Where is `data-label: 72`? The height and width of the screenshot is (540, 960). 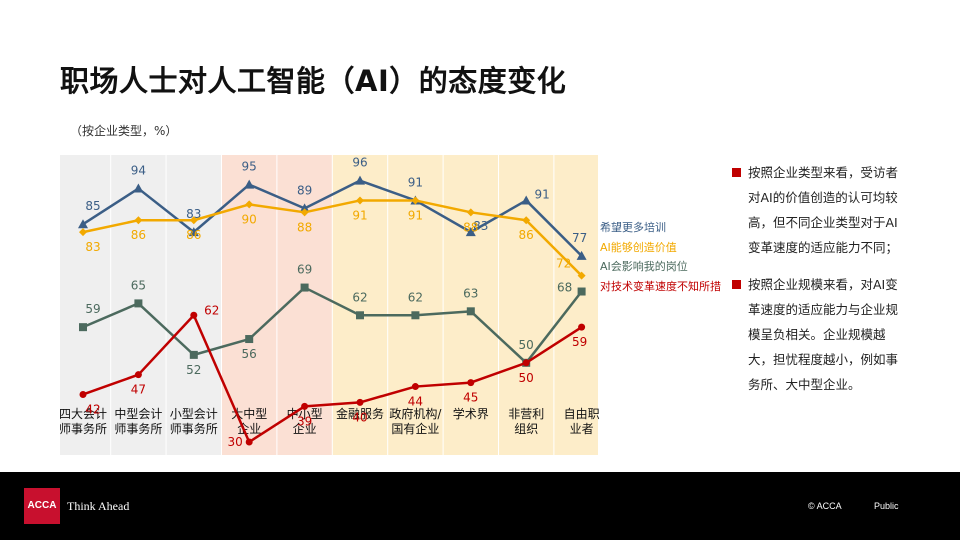 data-label: 72 is located at coordinates (563, 264).